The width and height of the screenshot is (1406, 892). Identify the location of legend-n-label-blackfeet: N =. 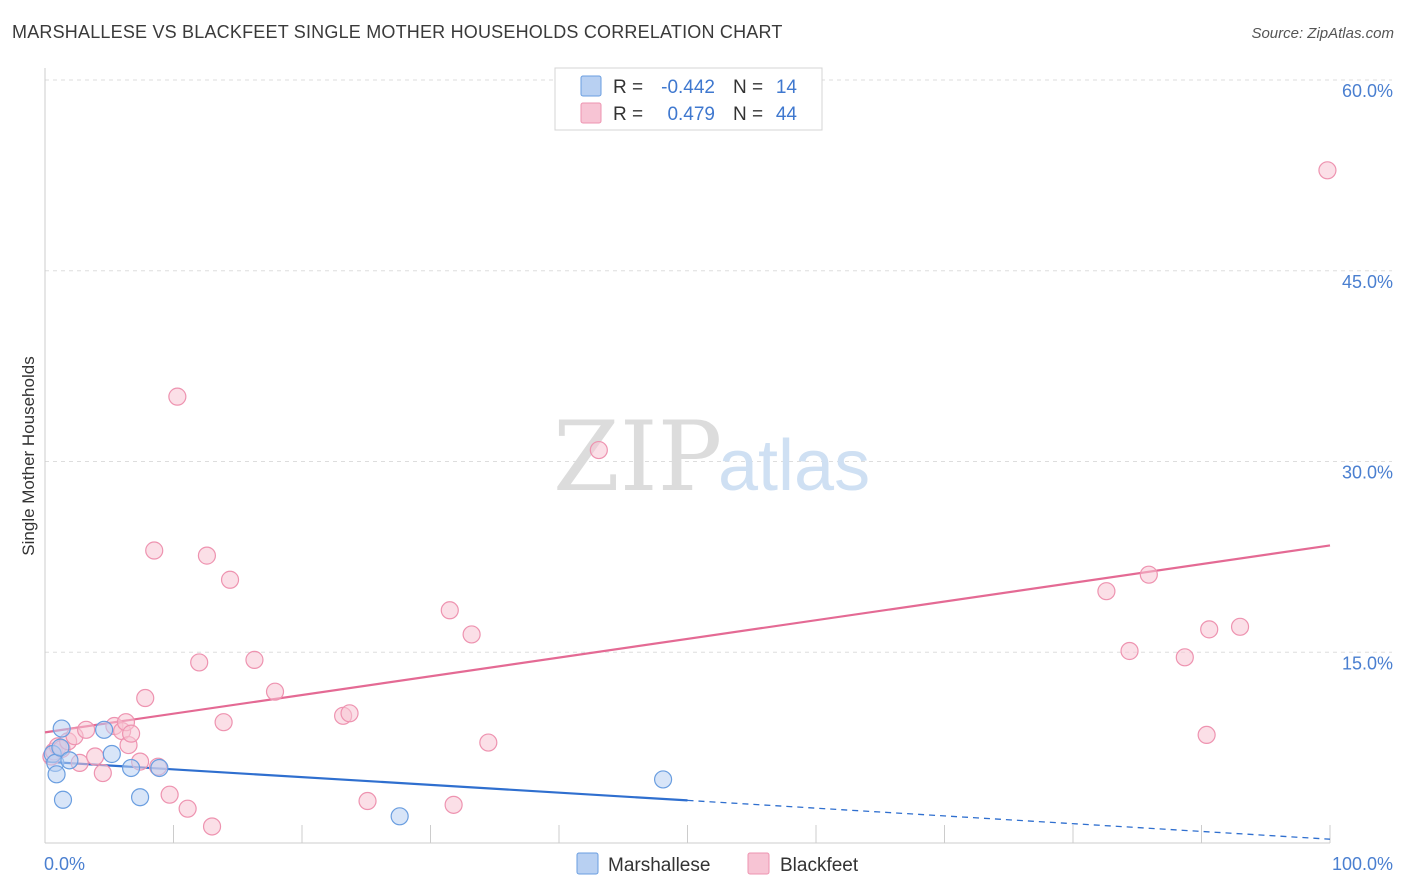
(748, 114).